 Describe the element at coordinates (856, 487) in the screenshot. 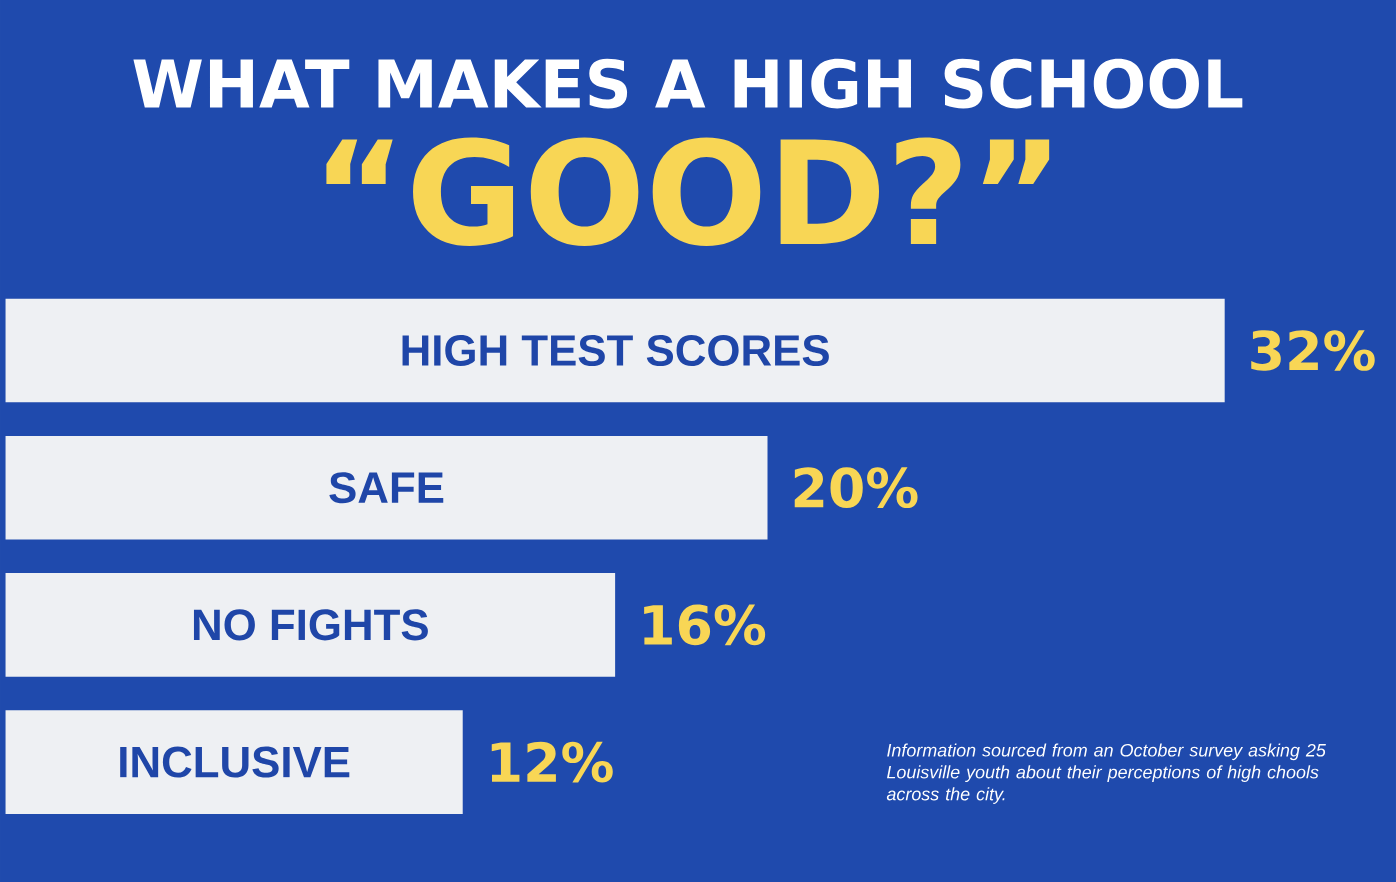

I see `data-label: 20%` at that location.